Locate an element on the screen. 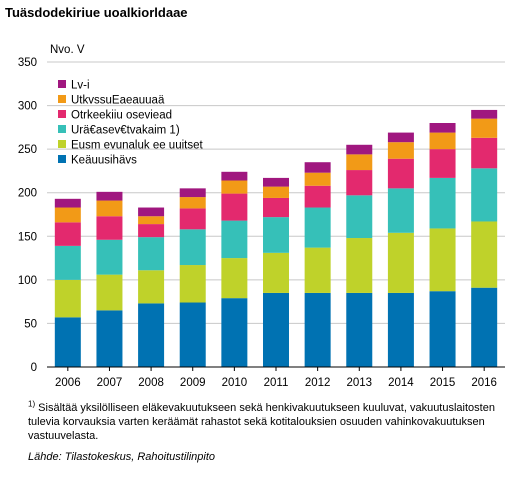 The image size is (522, 479). x-tick-label: 2006 is located at coordinates (68, 383).